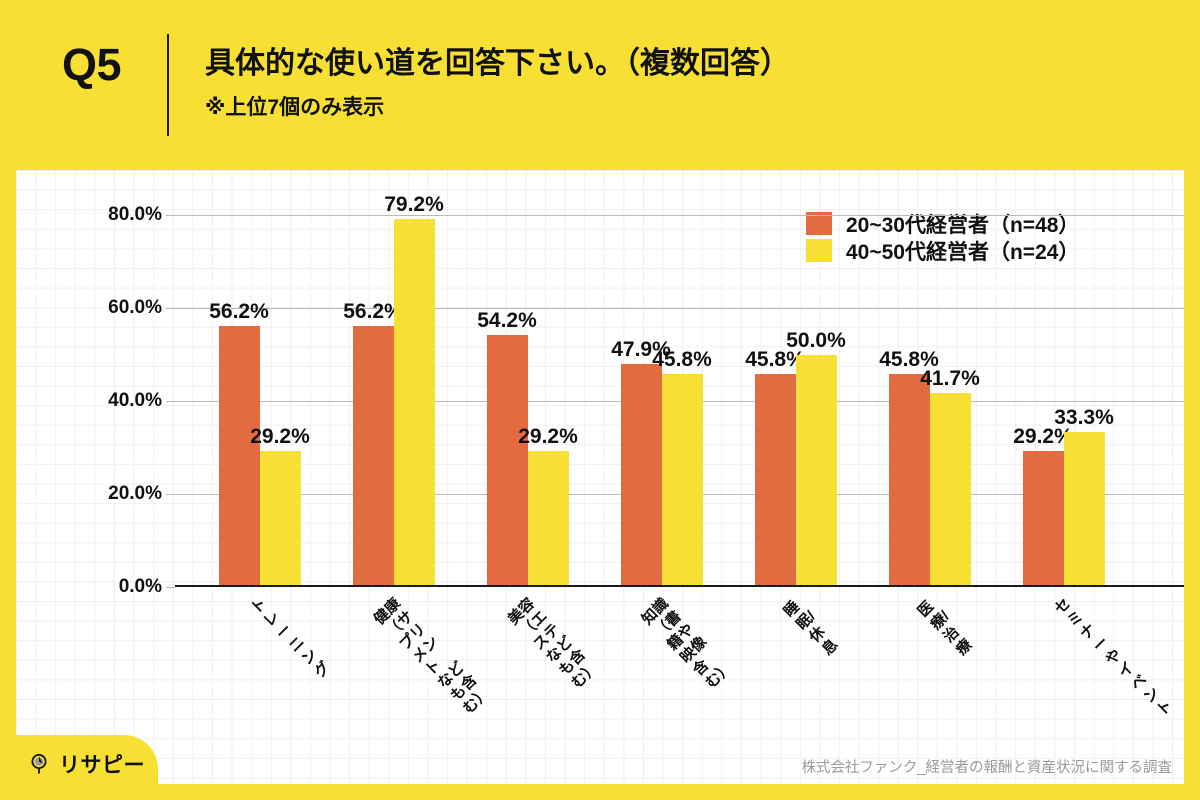  What do you see at coordinates (432, 656) in the screenshot?
I see `x-axis-tick-label-text: 健康（サプリメント なども含む）` at bounding box center [432, 656].